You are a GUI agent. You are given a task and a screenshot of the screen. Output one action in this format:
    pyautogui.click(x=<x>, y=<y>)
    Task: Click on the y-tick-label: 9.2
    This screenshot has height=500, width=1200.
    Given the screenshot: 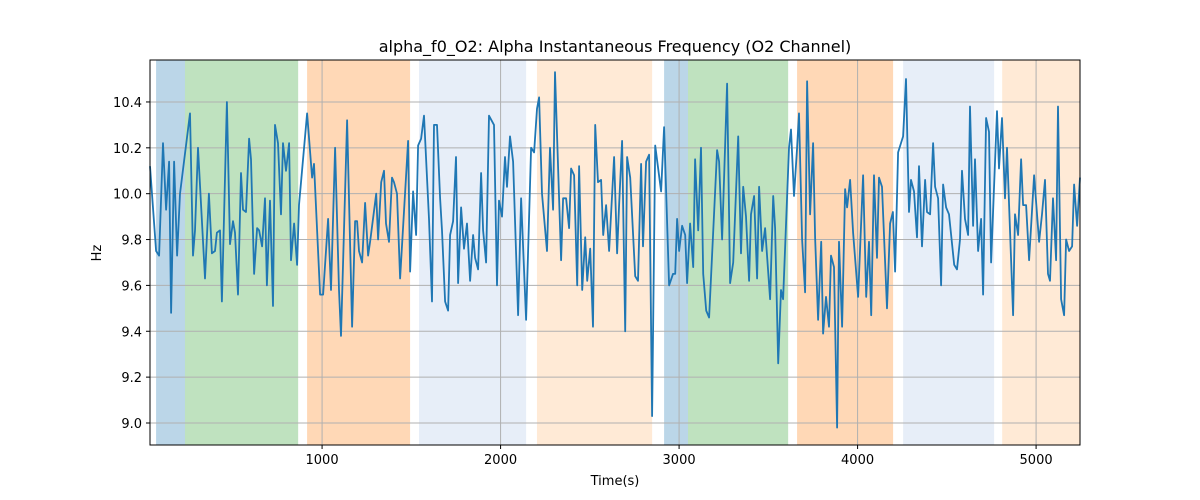 What is the action you would take?
    pyautogui.click(x=131, y=378)
    